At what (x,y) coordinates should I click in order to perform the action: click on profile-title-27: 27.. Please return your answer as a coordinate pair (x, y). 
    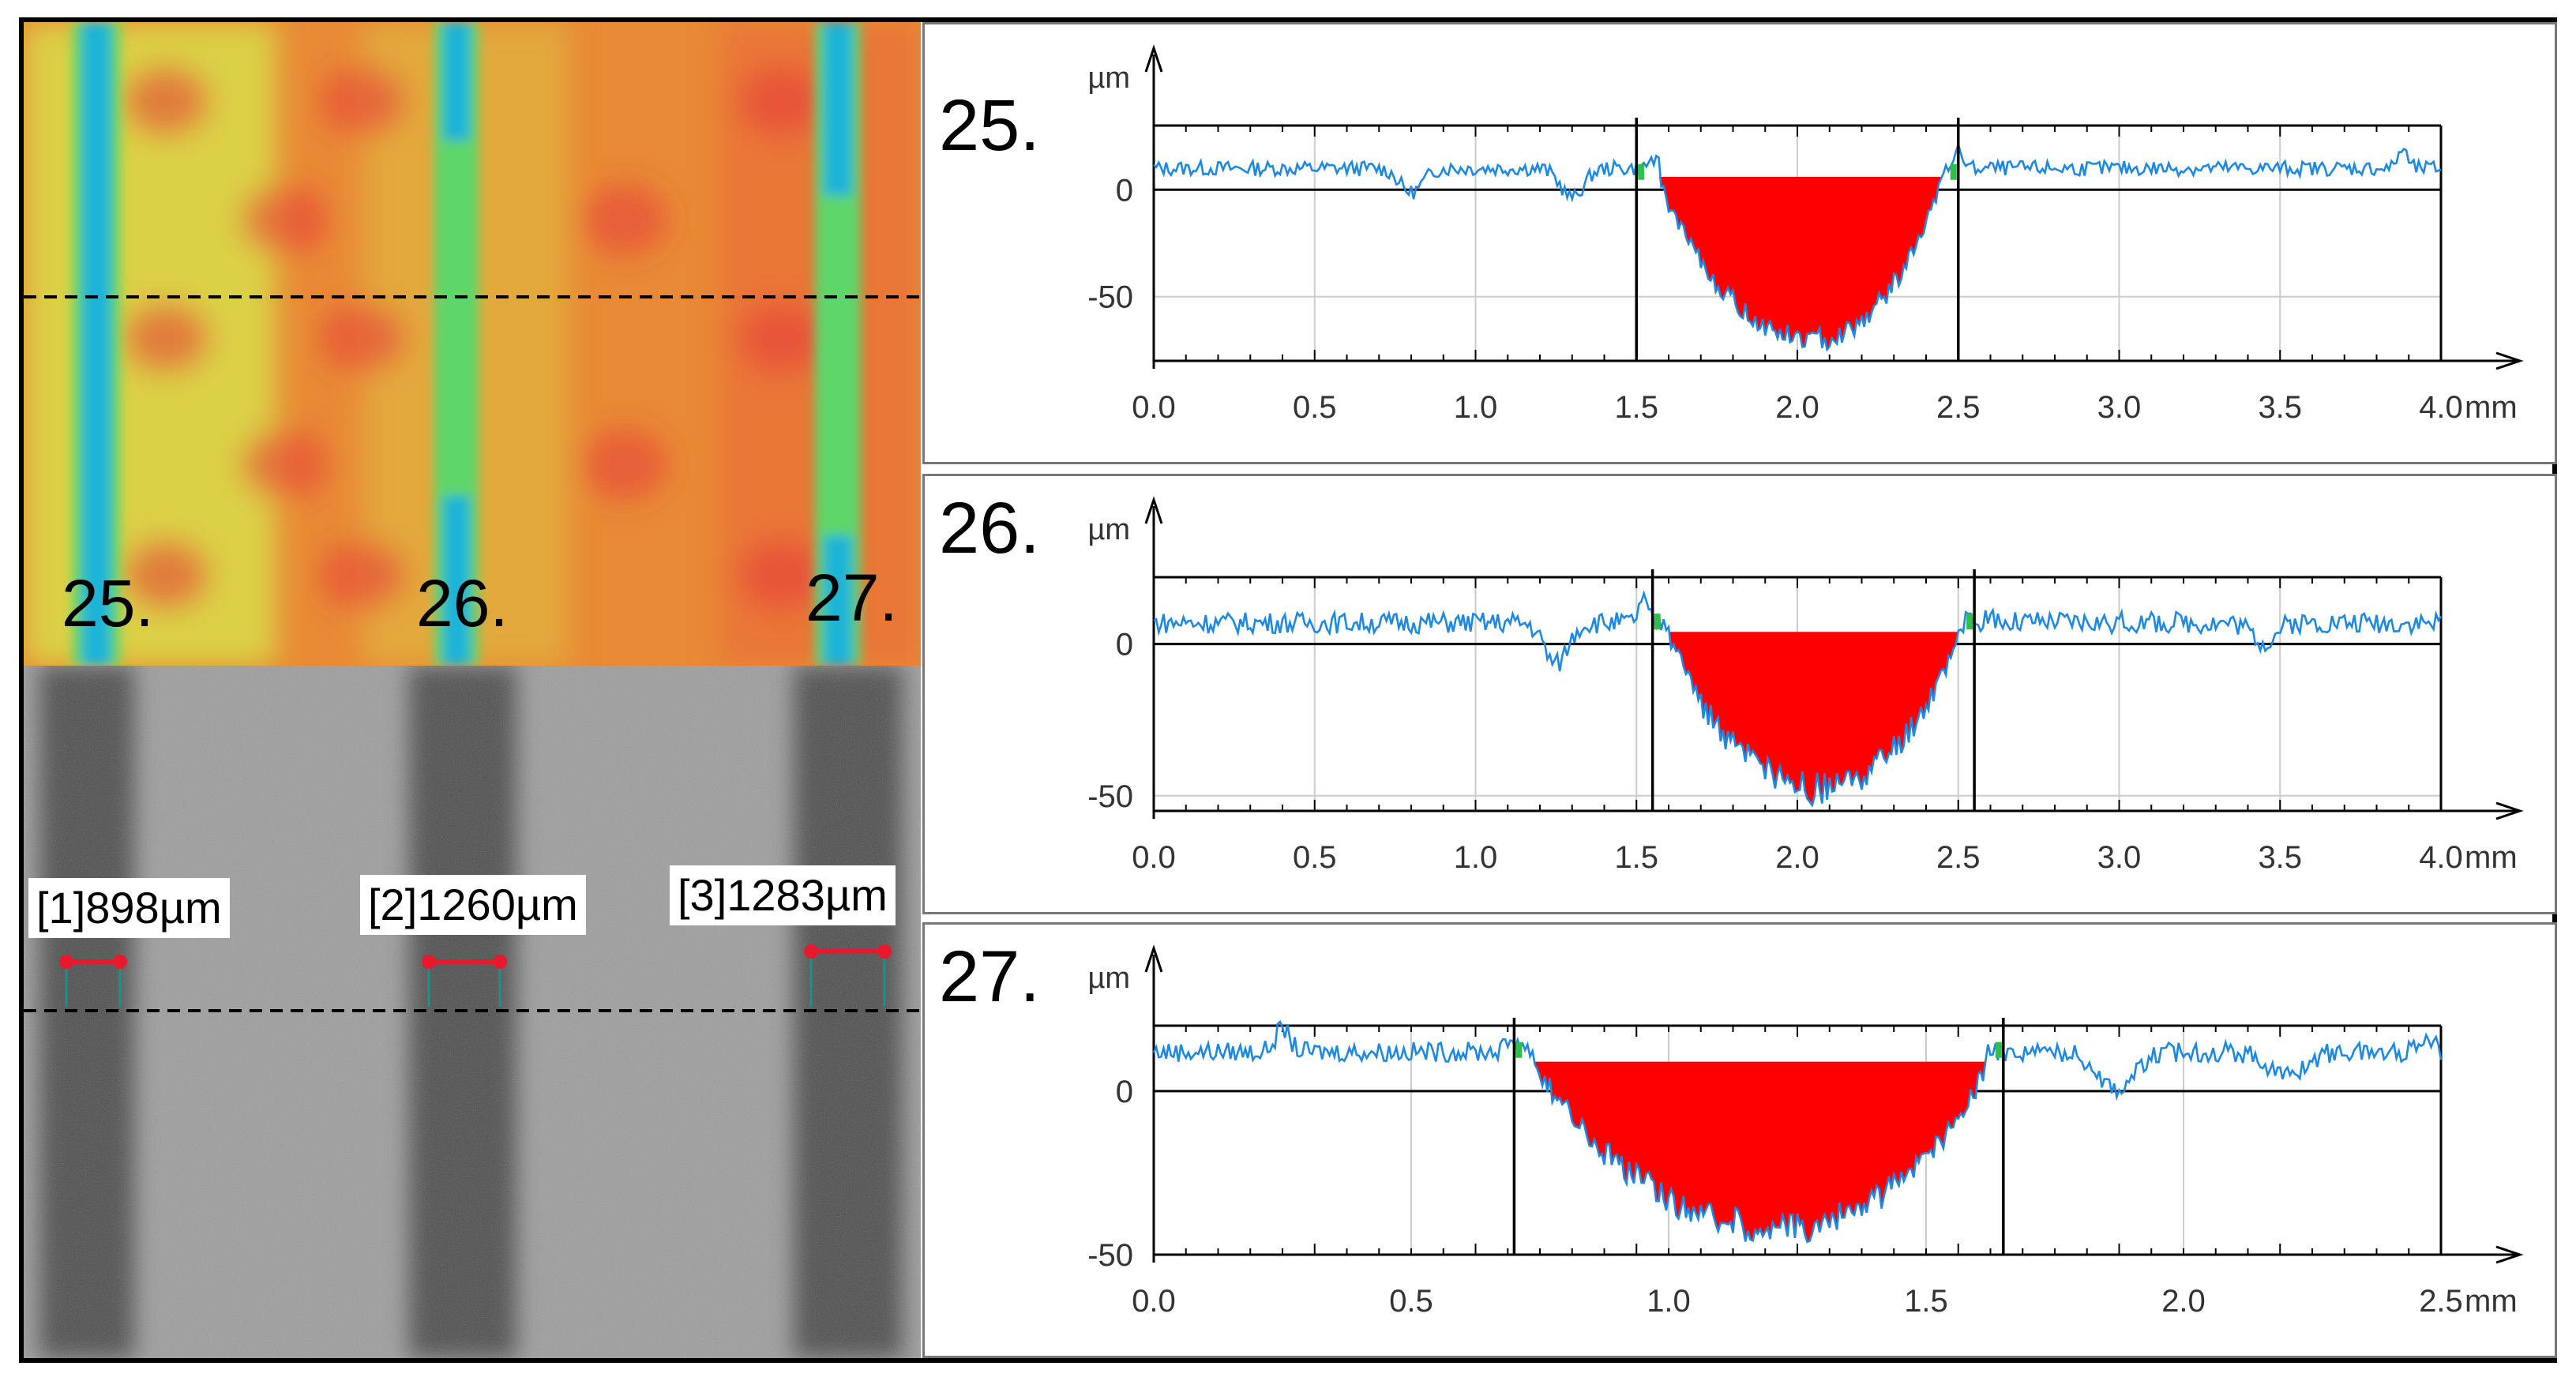
    Looking at the image, I should click on (989, 976).